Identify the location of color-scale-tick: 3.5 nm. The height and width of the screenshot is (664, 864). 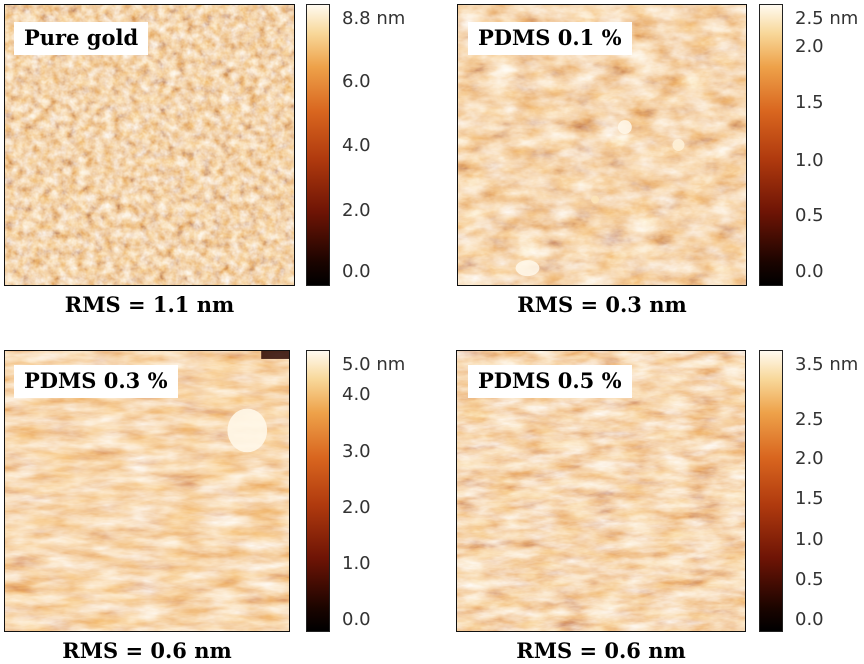
(827, 364).